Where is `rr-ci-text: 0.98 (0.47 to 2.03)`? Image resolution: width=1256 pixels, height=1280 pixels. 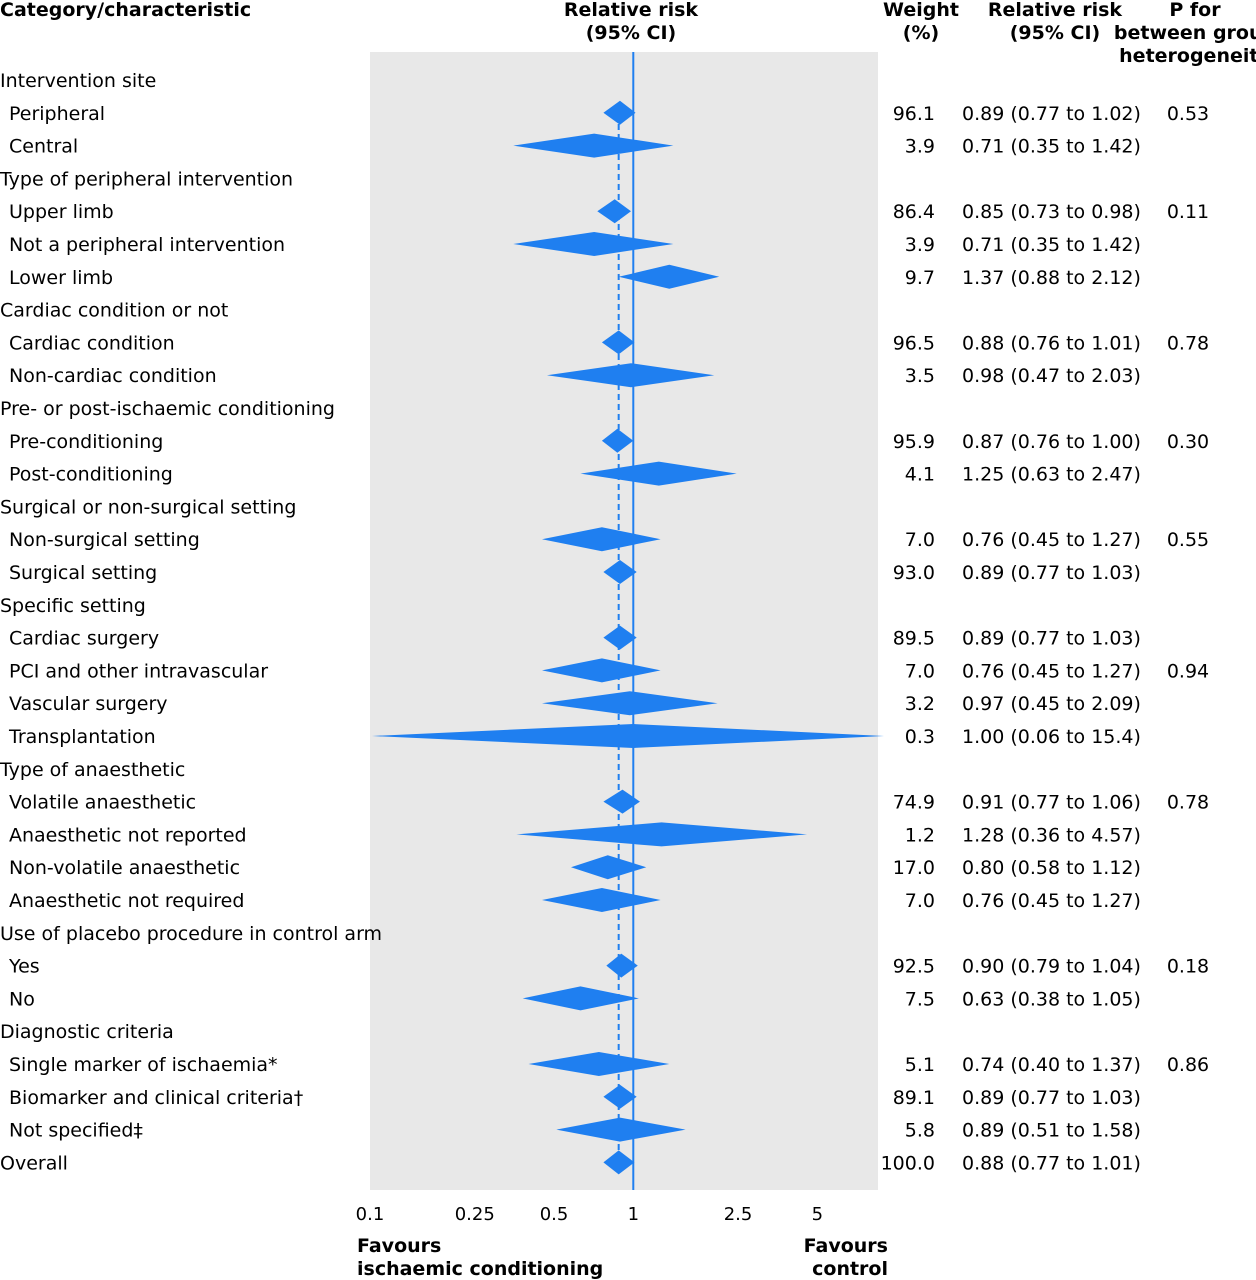
rr-ci-text: 0.98 (0.47 to 2.03) is located at coordinates (1051, 376).